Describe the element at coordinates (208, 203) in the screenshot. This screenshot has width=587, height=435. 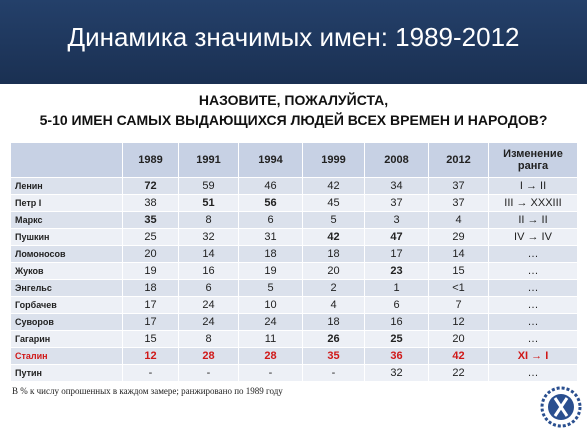
I see `cell: 51` at that location.